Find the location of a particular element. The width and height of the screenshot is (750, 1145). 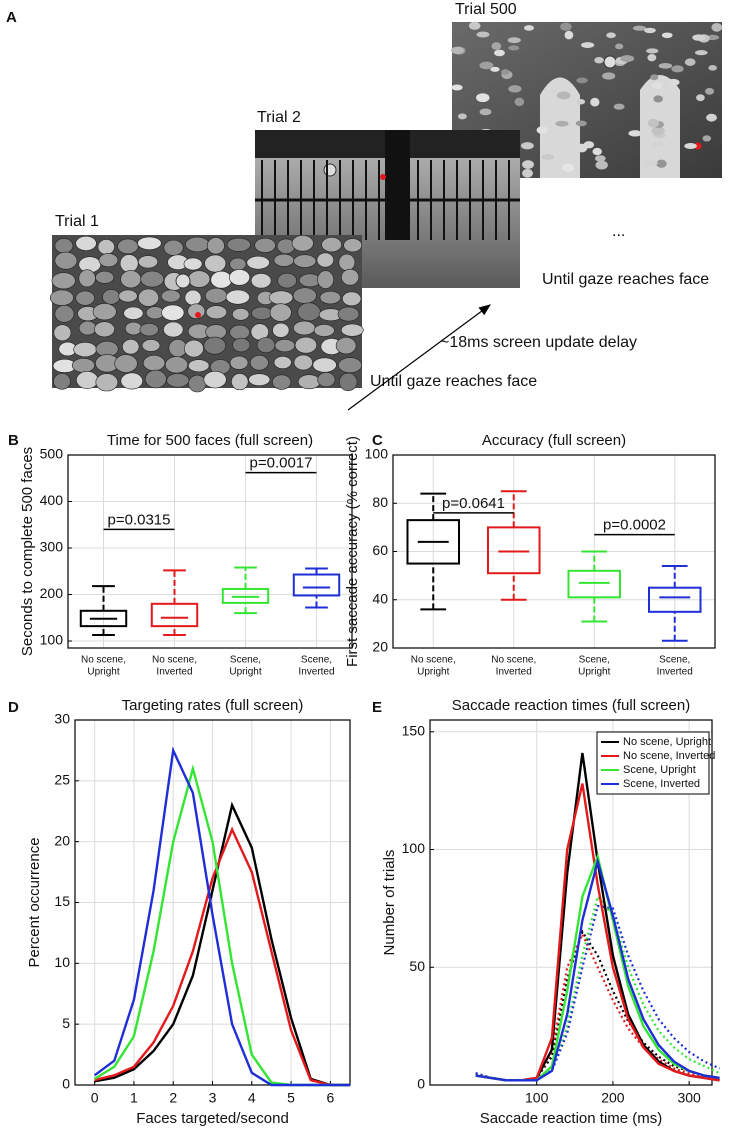

y-tick-label: 50 is located at coordinates (417, 966).